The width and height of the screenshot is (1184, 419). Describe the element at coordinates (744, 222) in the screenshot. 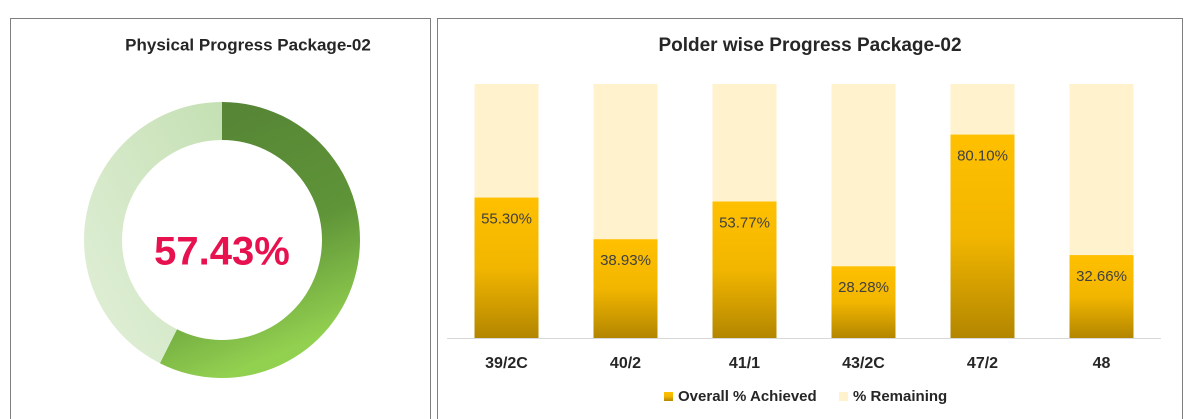

I see `data-label: 53.77%` at that location.